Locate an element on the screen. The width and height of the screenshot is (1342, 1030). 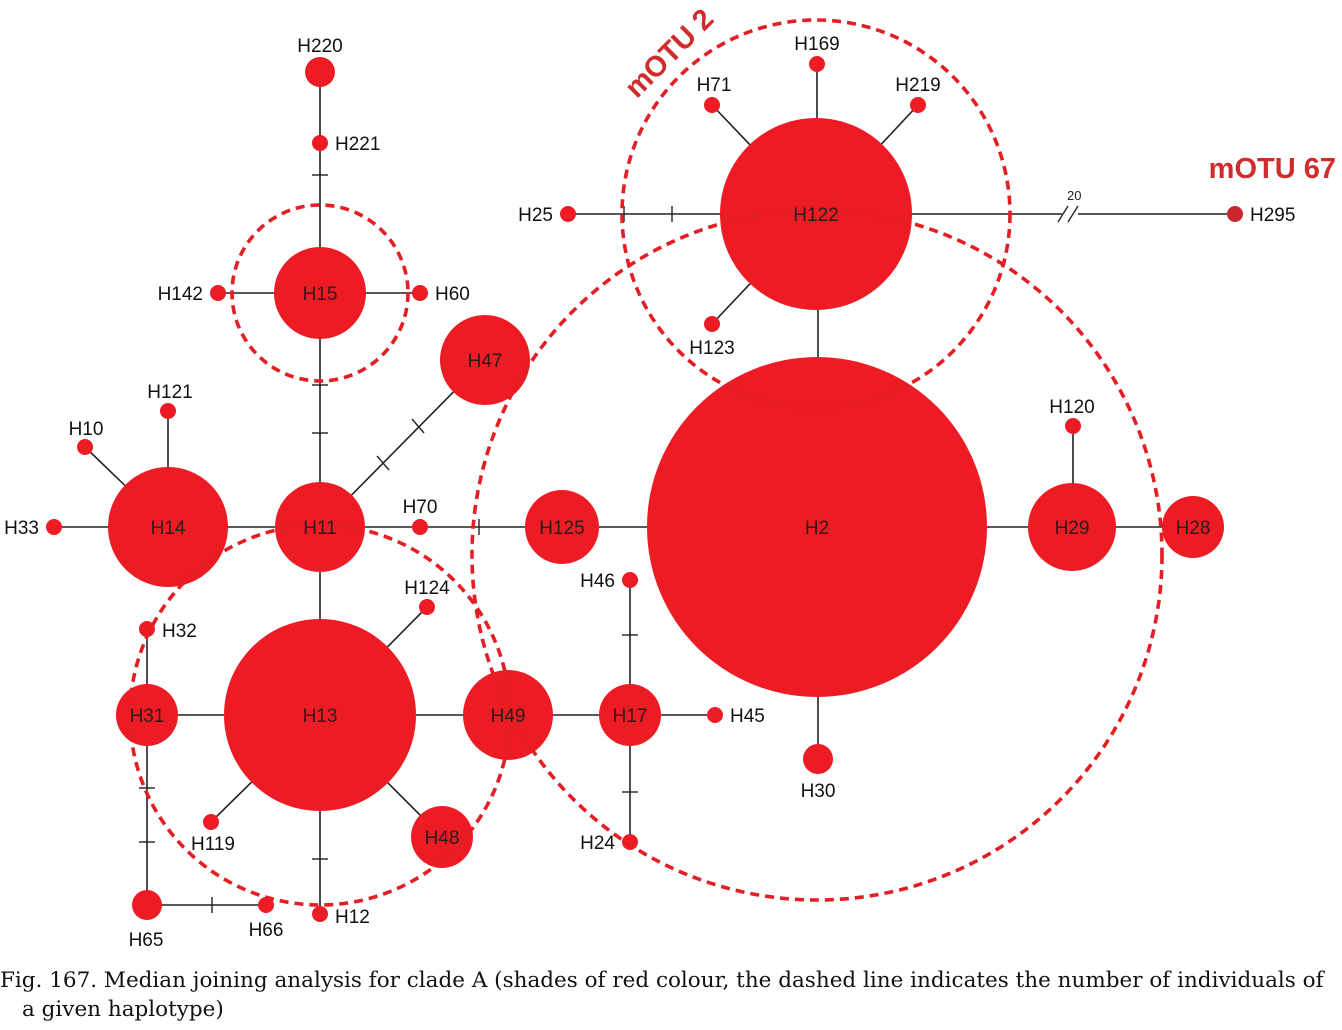
tick-h11-h47-a is located at coordinates (383, 463).